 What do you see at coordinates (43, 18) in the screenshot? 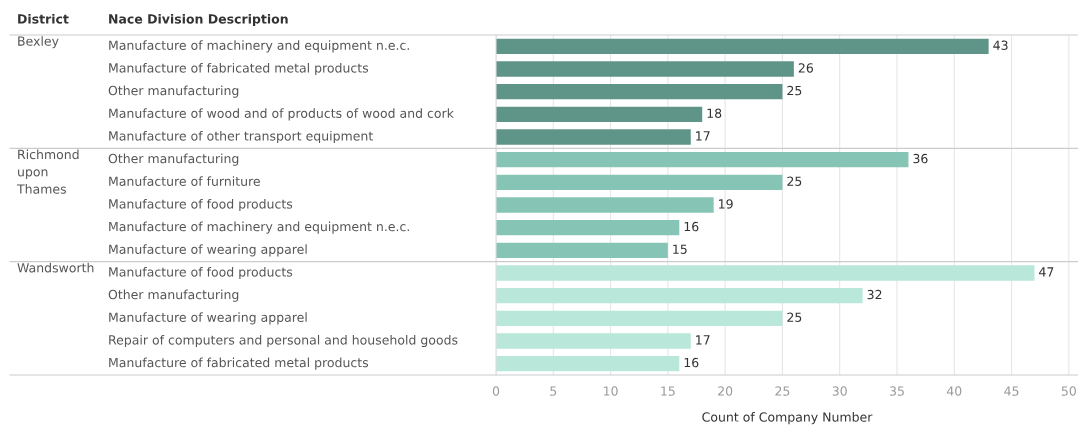
I see `text: District` at bounding box center [43, 18].